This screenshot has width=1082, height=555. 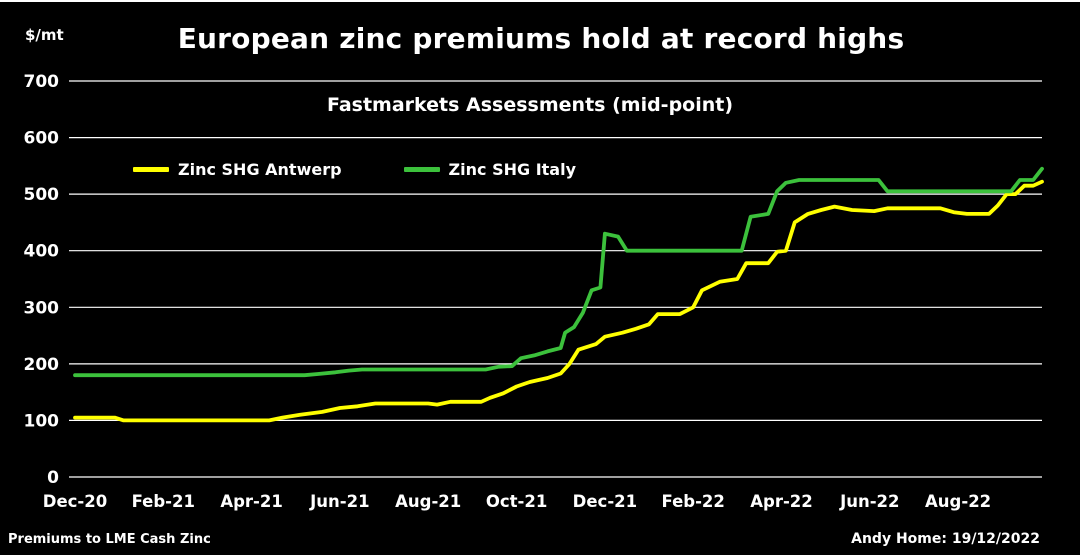 What do you see at coordinates (151, 169) in the screenshot?
I see `antwerp-line-swatch` at bounding box center [151, 169].